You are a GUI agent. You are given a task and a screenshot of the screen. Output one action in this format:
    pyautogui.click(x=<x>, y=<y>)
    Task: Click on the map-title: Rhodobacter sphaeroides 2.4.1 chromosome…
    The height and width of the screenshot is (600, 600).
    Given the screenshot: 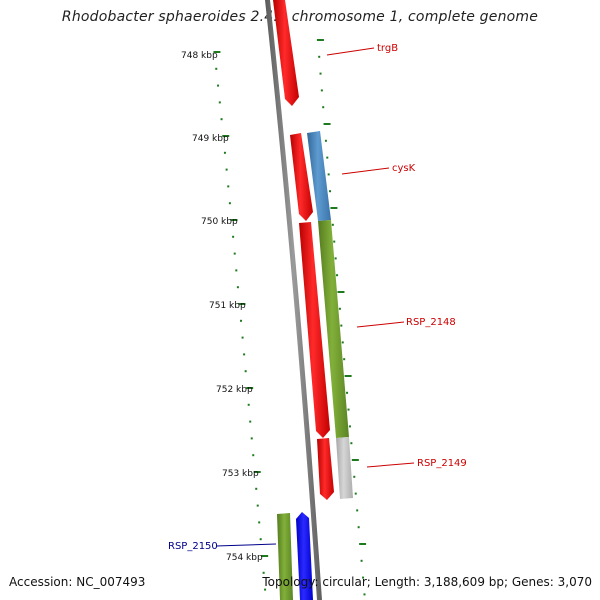 What is the action you would take?
    pyautogui.click(x=300, y=17)
    